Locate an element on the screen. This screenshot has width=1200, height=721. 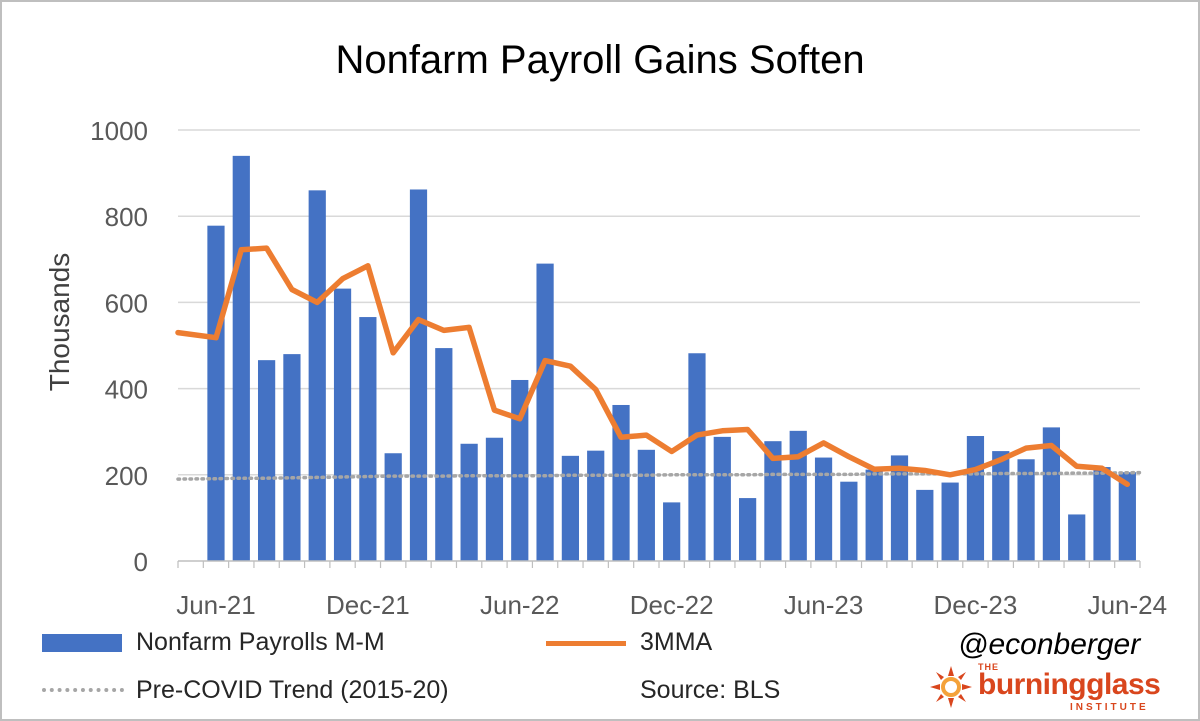
author-handle: @econberger is located at coordinates (1049, 644).